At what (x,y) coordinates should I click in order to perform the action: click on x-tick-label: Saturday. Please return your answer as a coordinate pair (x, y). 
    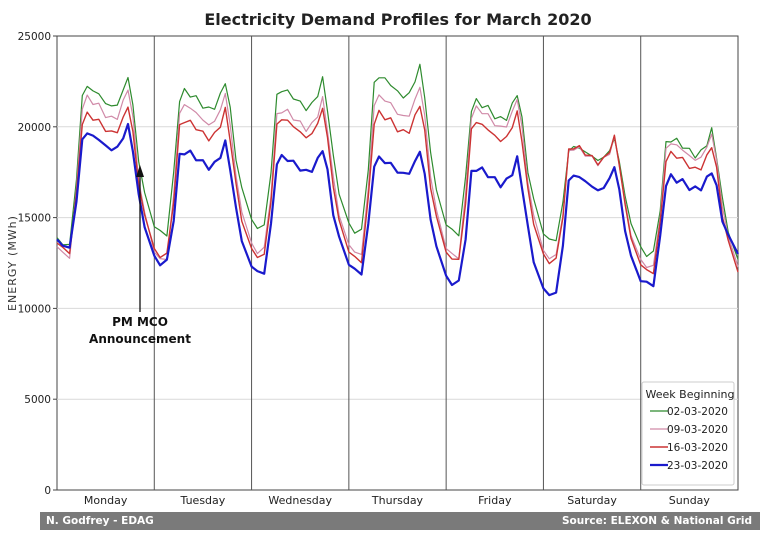
    Looking at the image, I should click on (592, 500).